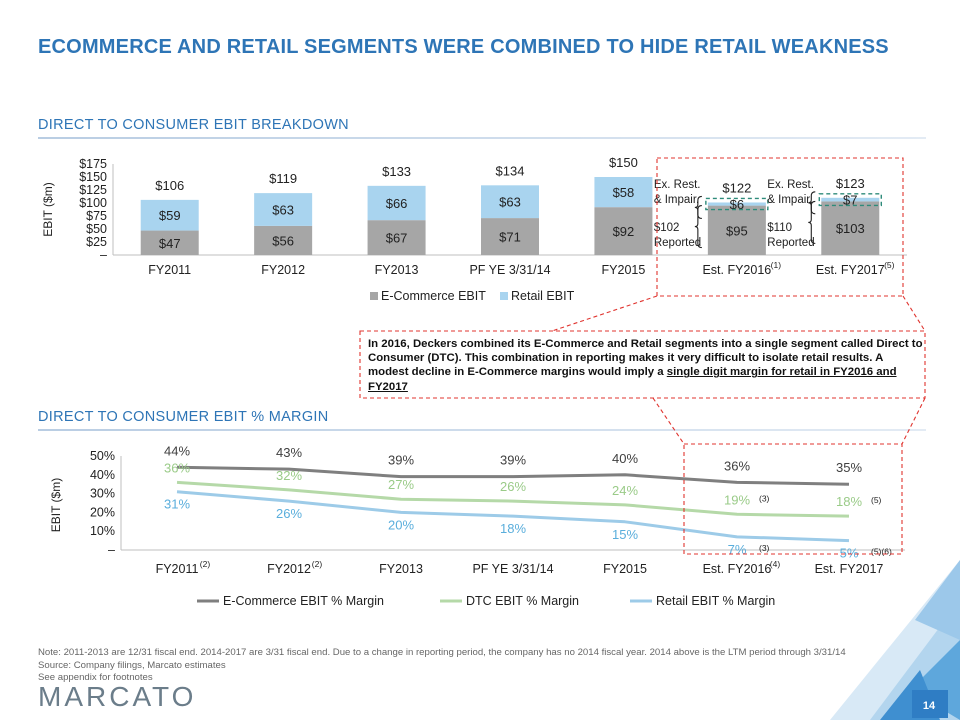 This screenshot has height=720, width=960. I want to click on y-tick-label: 30%, so click(102, 494).